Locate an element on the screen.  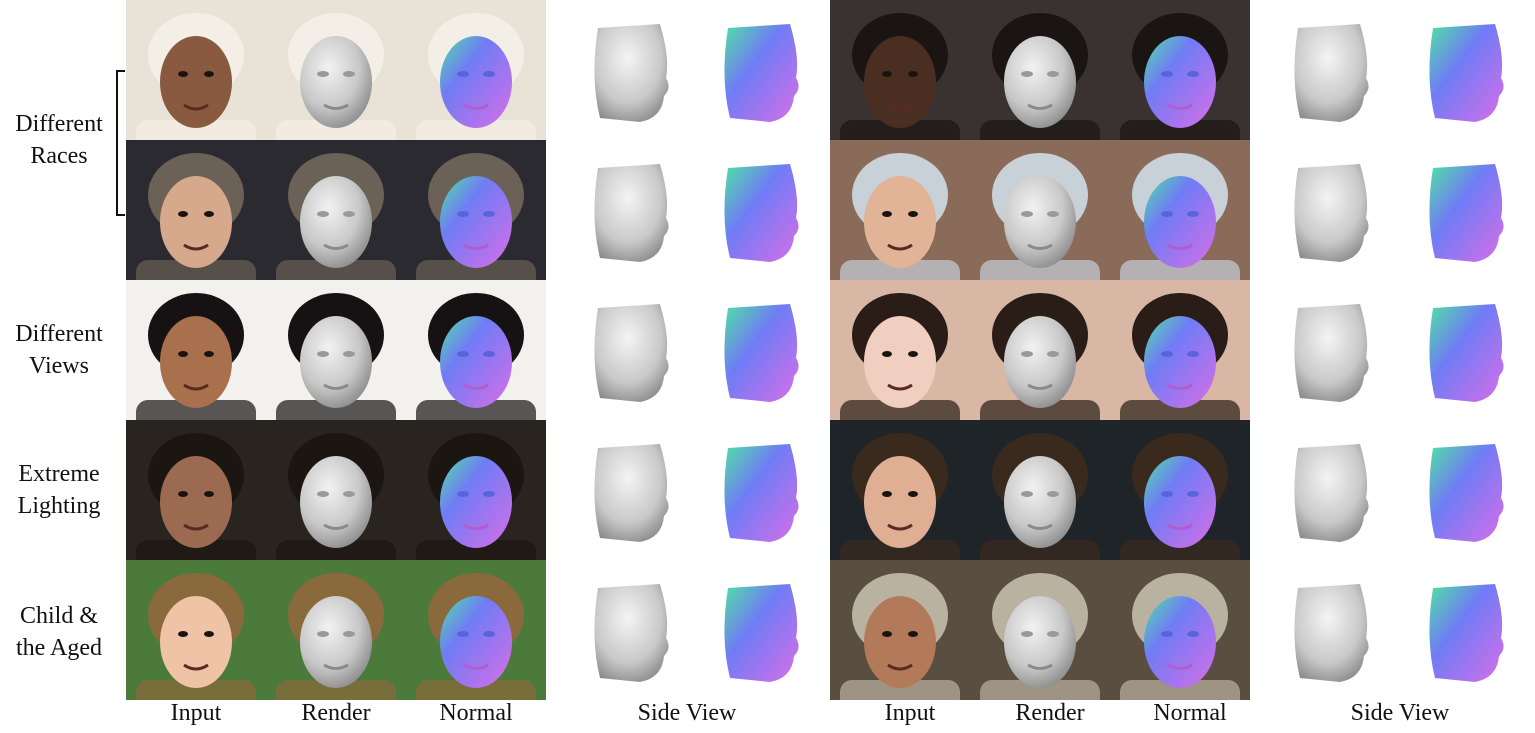
row-label-views: Different Views is located at coordinates (59, 350).